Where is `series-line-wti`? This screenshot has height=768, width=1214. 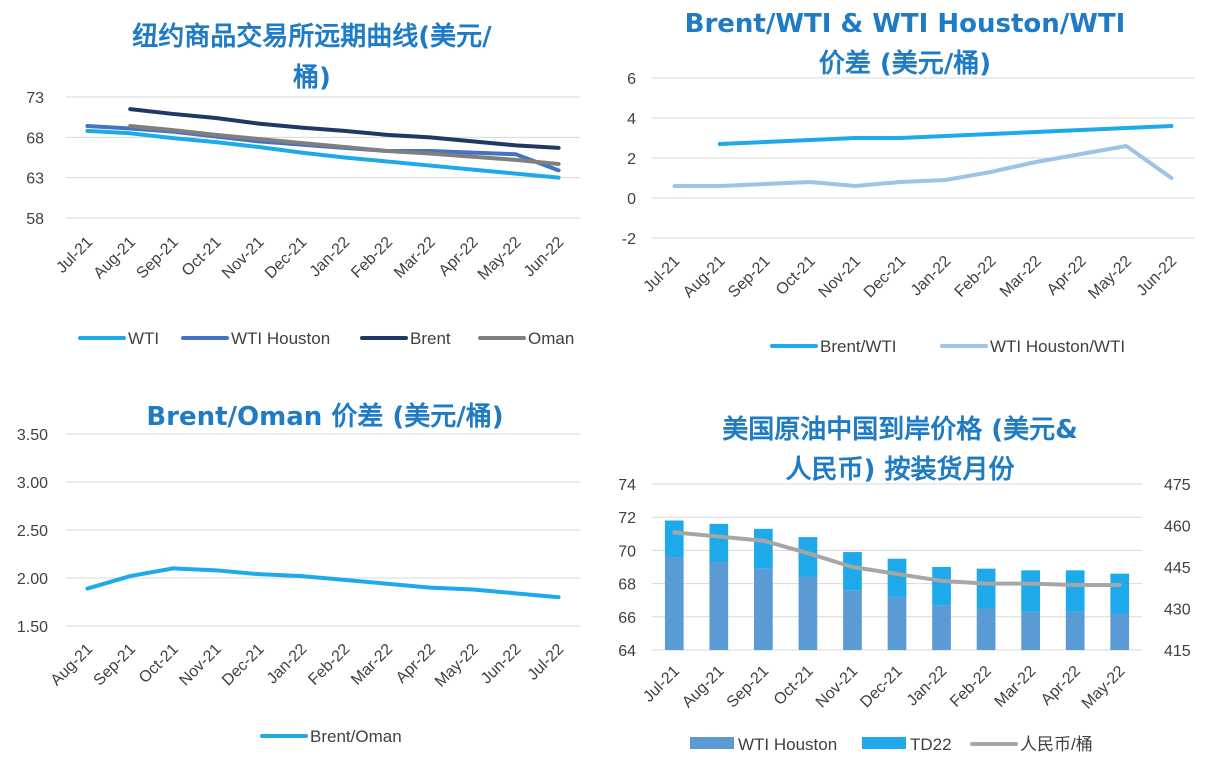 series-line-wti is located at coordinates (323, 154).